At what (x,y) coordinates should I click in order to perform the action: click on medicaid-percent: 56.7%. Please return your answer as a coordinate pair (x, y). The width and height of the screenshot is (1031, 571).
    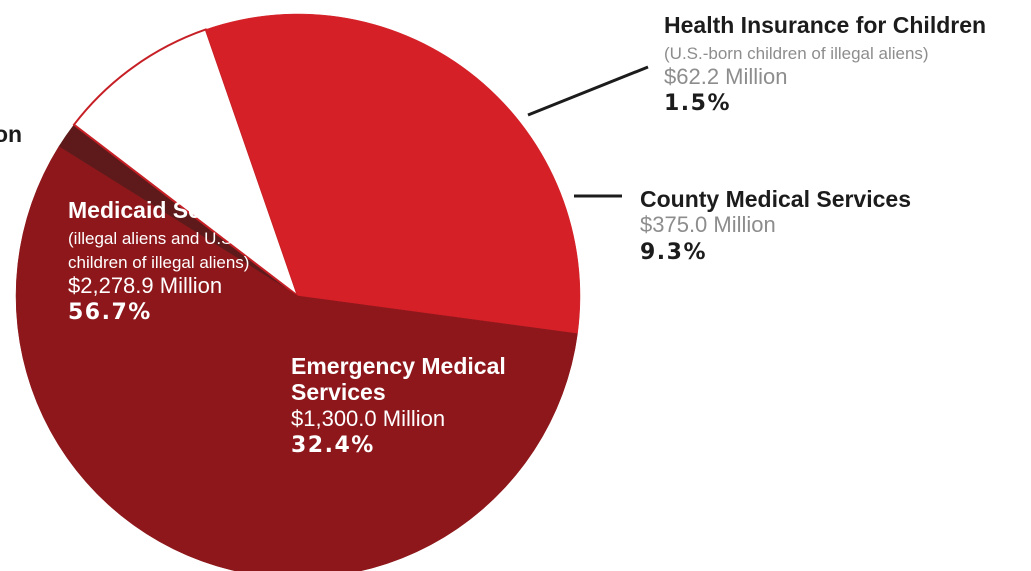
    Looking at the image, I should click on (110, 312).